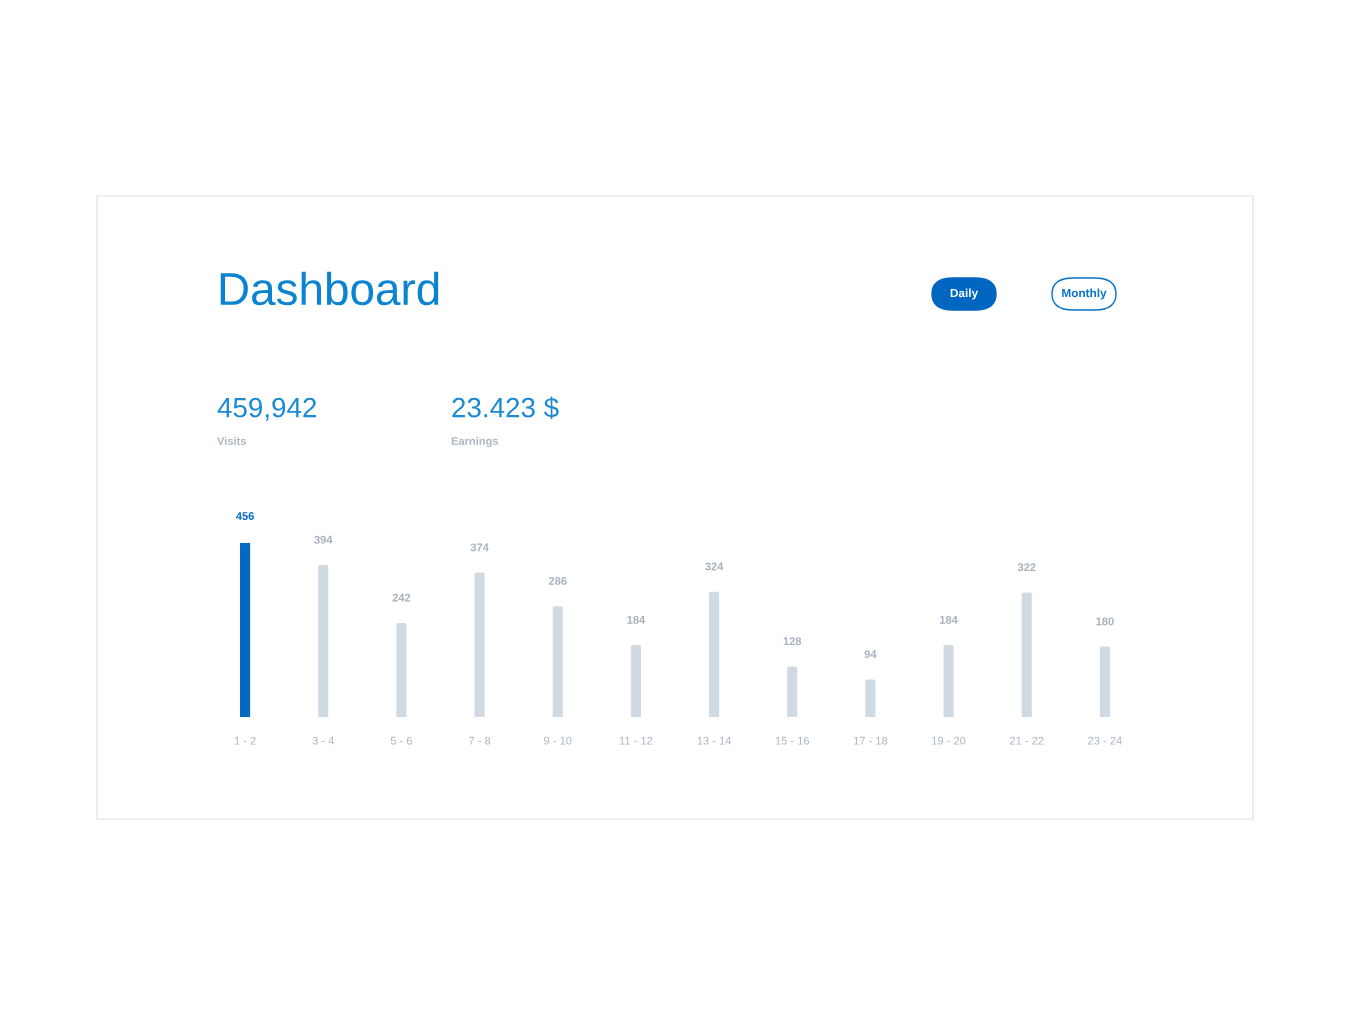 This screenshot has height=1020, width=1350. I want to click on data-label: 374, so click(479, 547).